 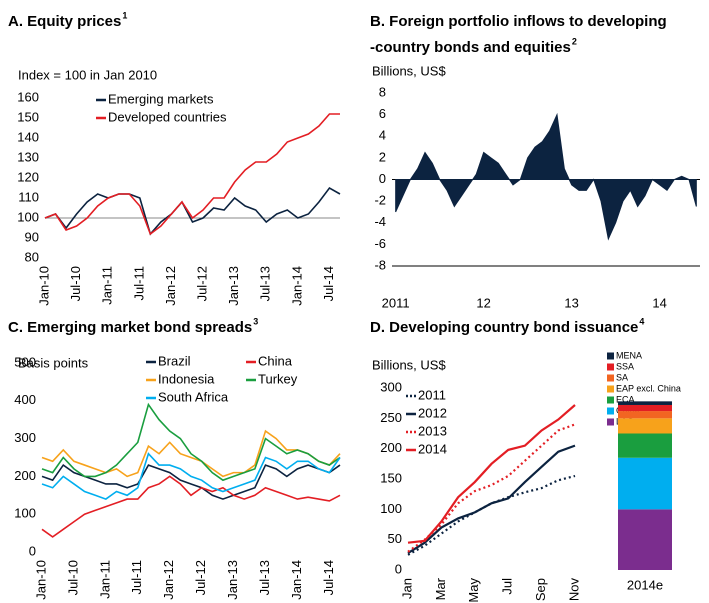 What do you see at coordinates (278, 378) in the screenshot?
I see `legend-label: Turkey` at bounding box center [278, 378].